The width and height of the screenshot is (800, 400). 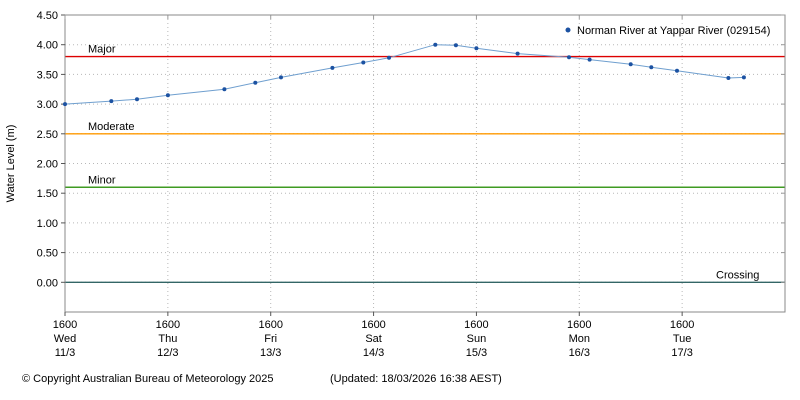 I want to click on y-tick-label: 0.00, so click(x=47, y=283).